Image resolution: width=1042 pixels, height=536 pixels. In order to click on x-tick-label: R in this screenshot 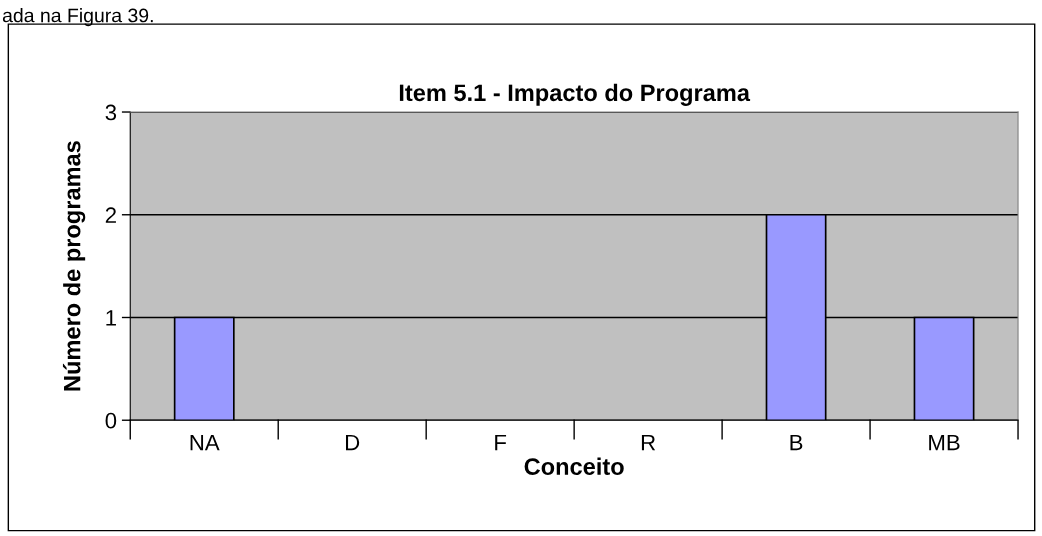, I will do `click(648, 442)`.